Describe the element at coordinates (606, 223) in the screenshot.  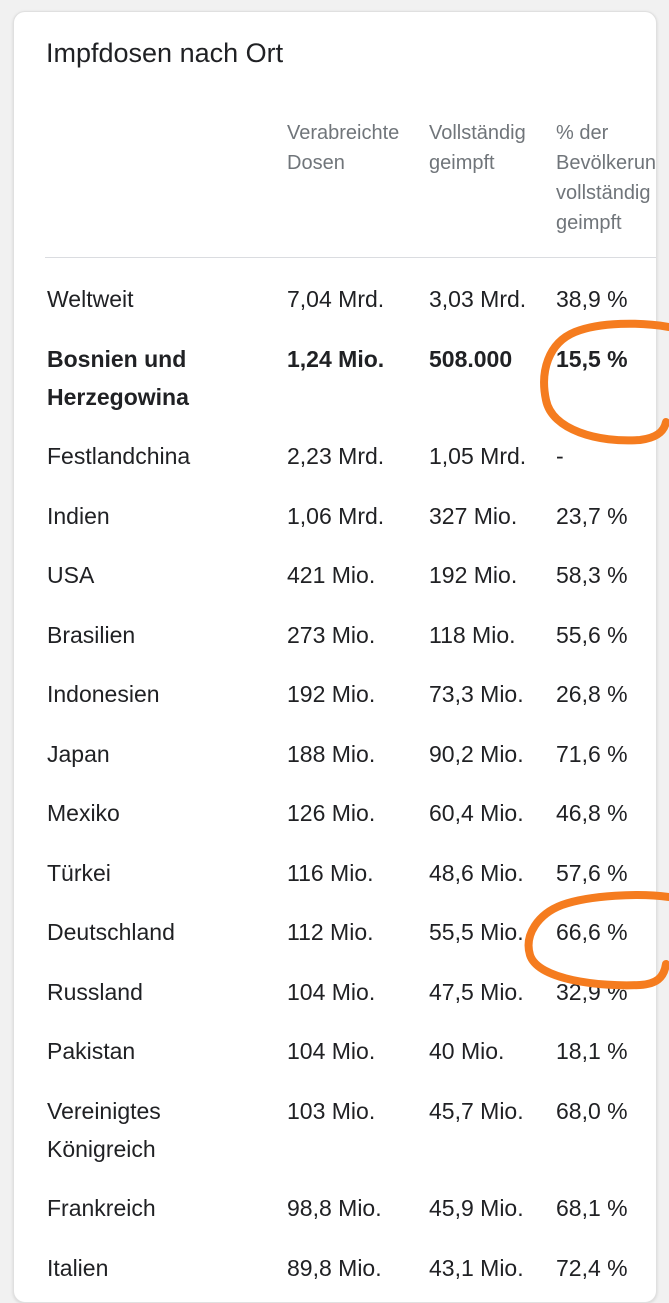
I see `column-header-percent-line: geimpft` at that location.